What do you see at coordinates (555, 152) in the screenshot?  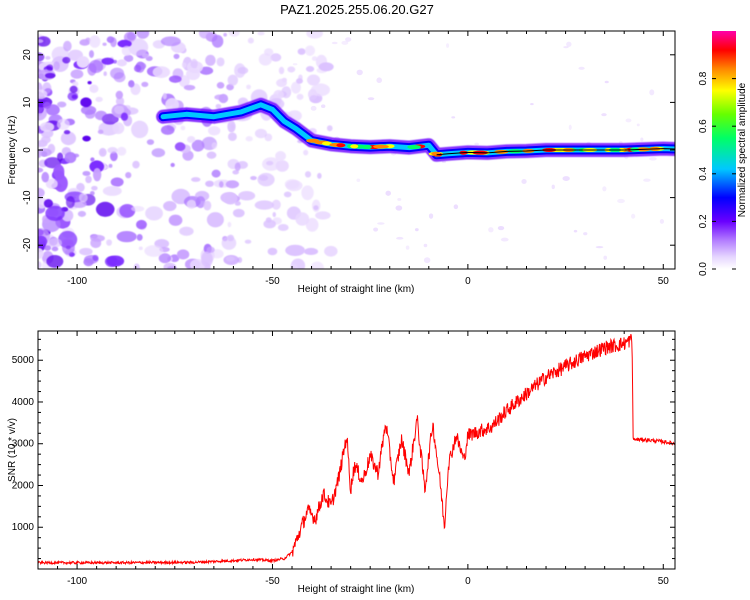 I see `ridge-centerline` at bounding box center [555, 152].